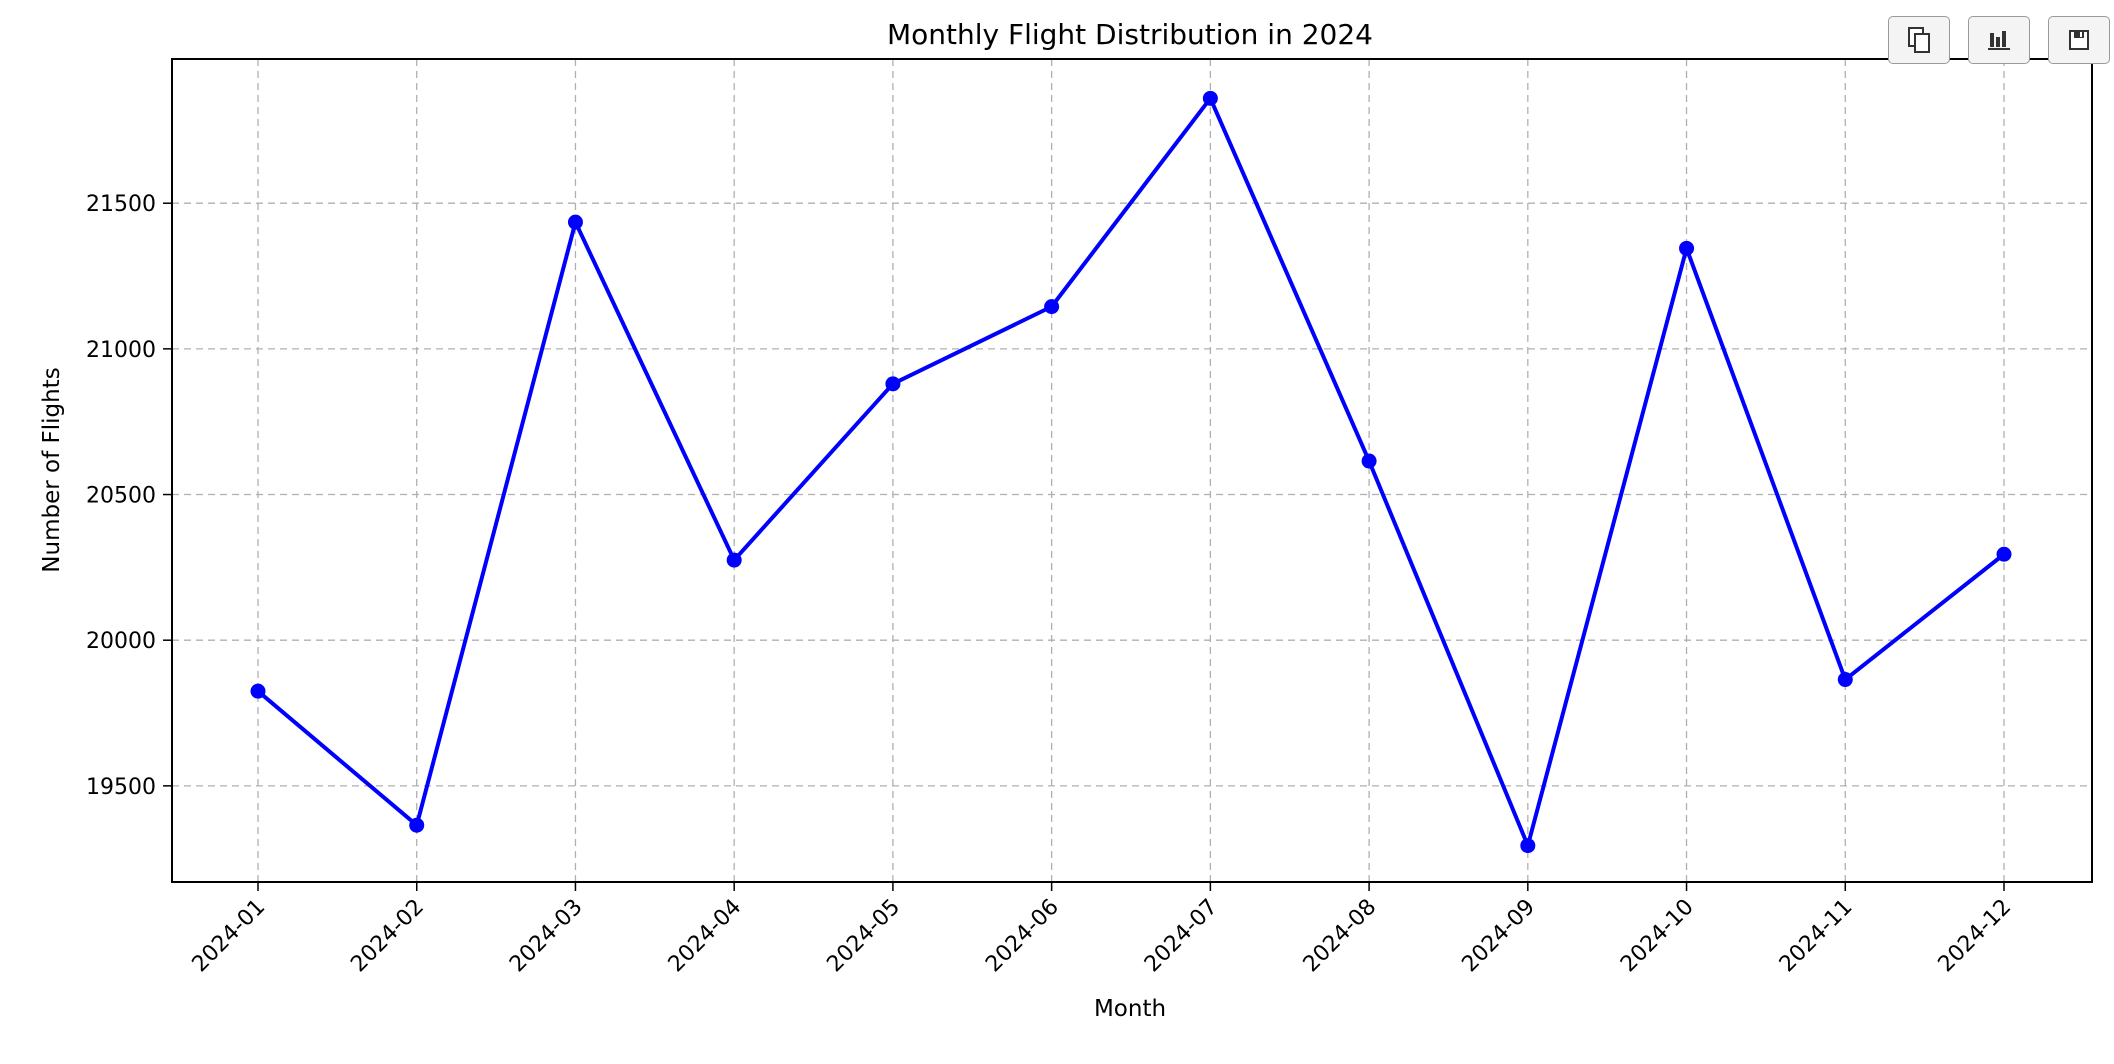 Image resolution: width=2114 pixels, height=1064 pixels. I want to click on y-tick-label: 21000, so click(121, 350).